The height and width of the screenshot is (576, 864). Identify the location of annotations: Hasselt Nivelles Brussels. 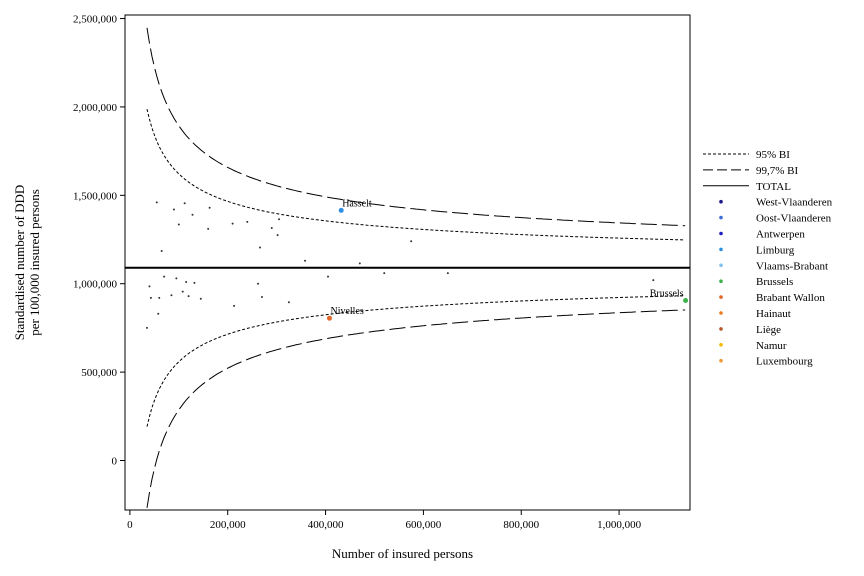
(506, 257).